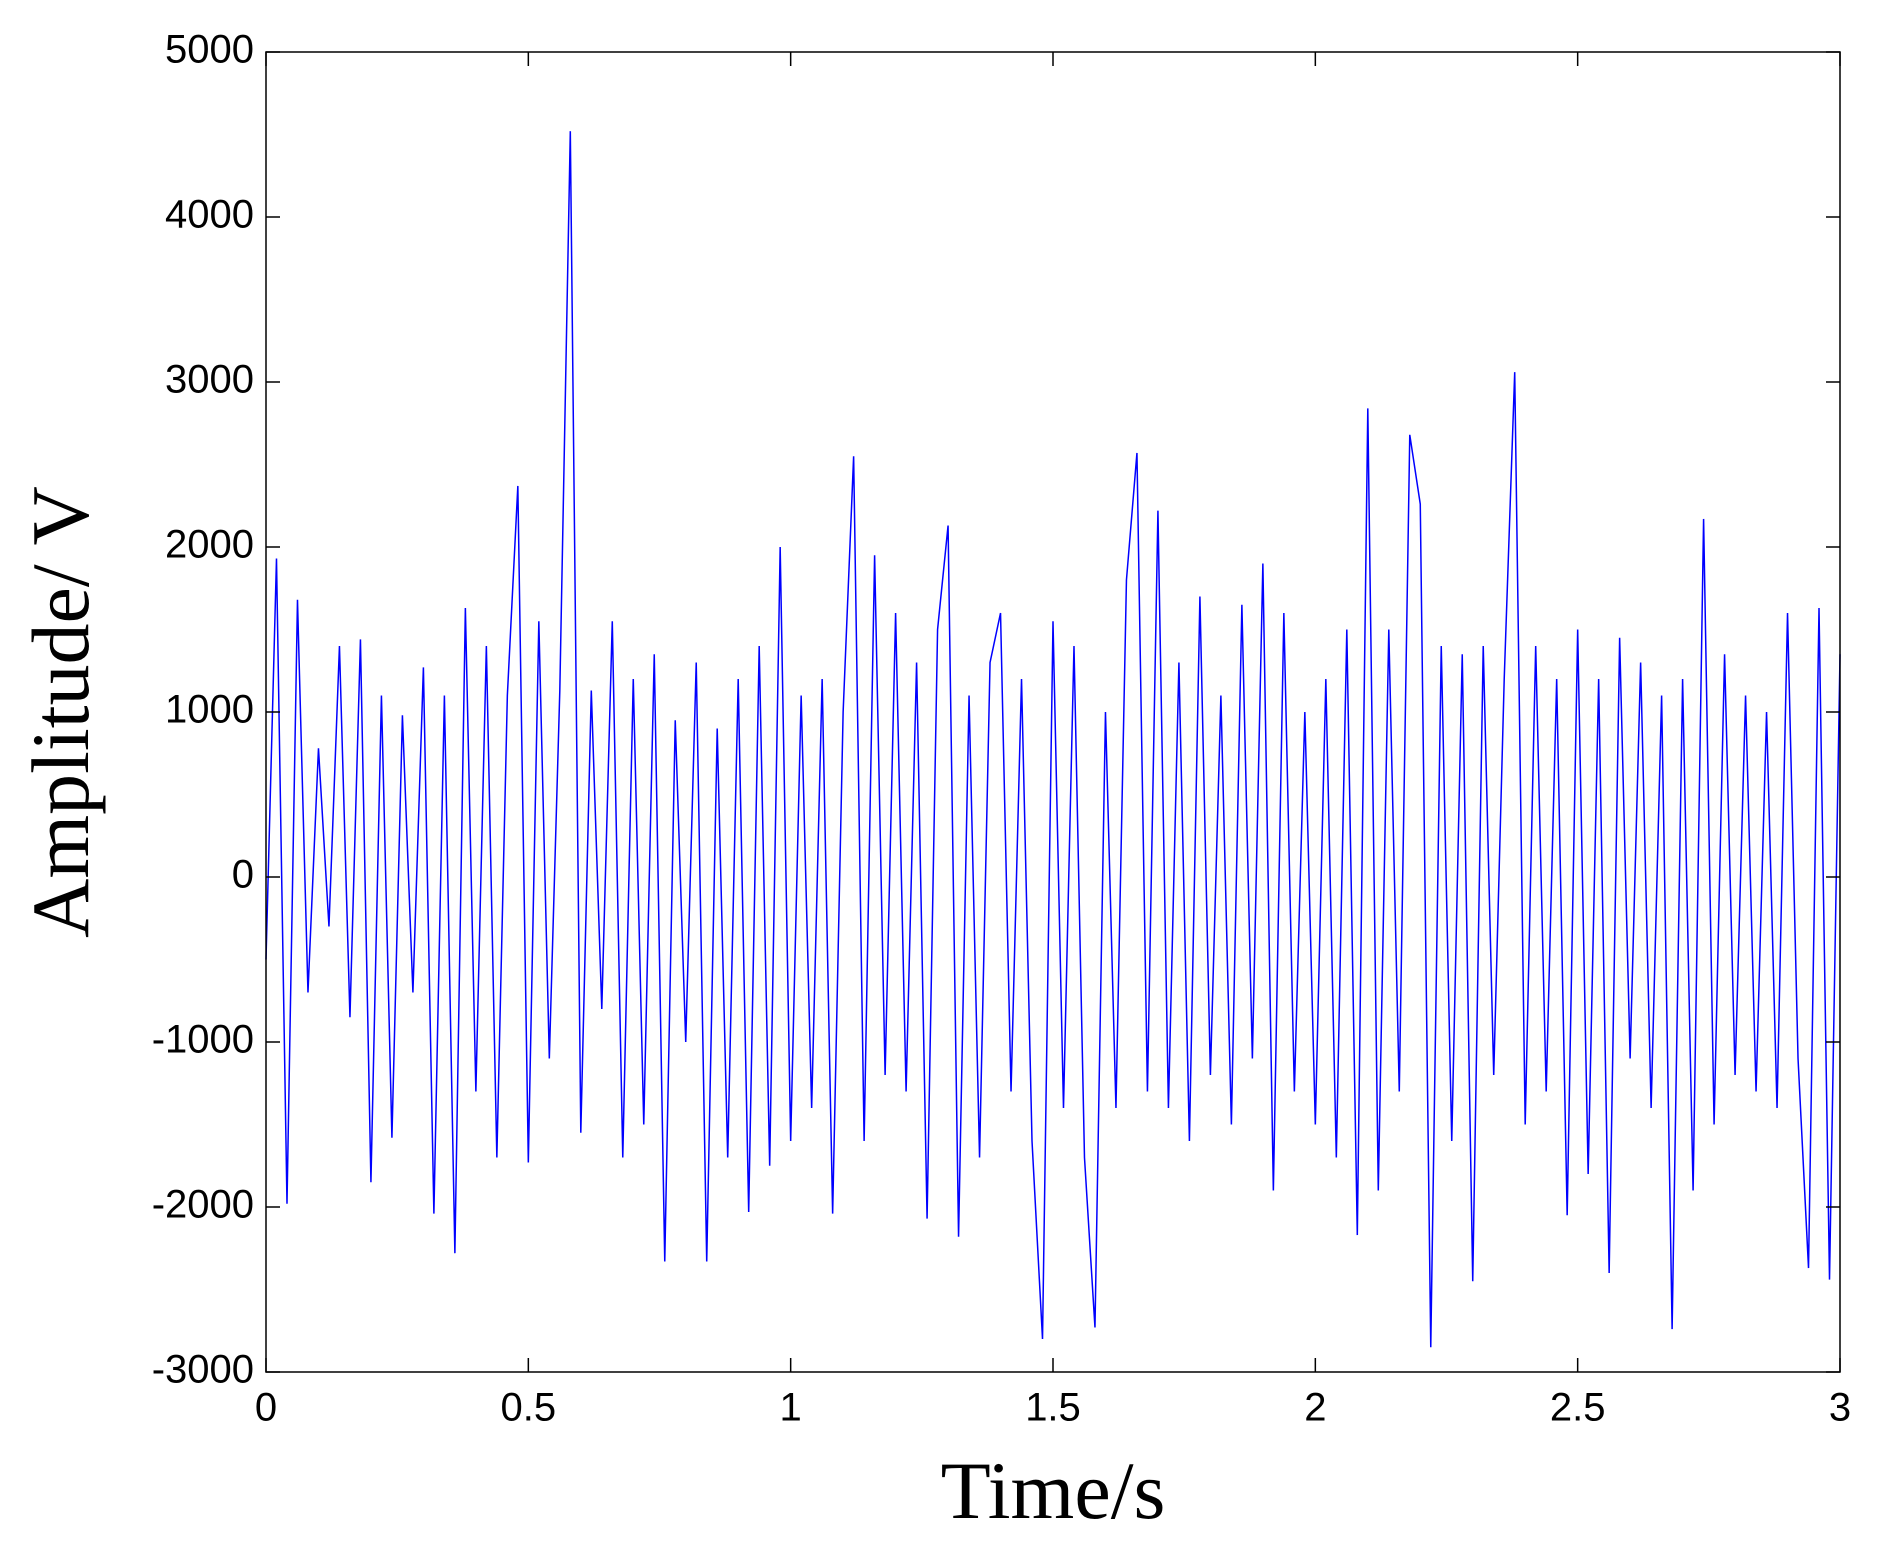 This screenshot has height=1558, width=1882. Describe the element at coordinates (1840, 1408) in the screenshot. I see `x-tick-label: 3` at that location.